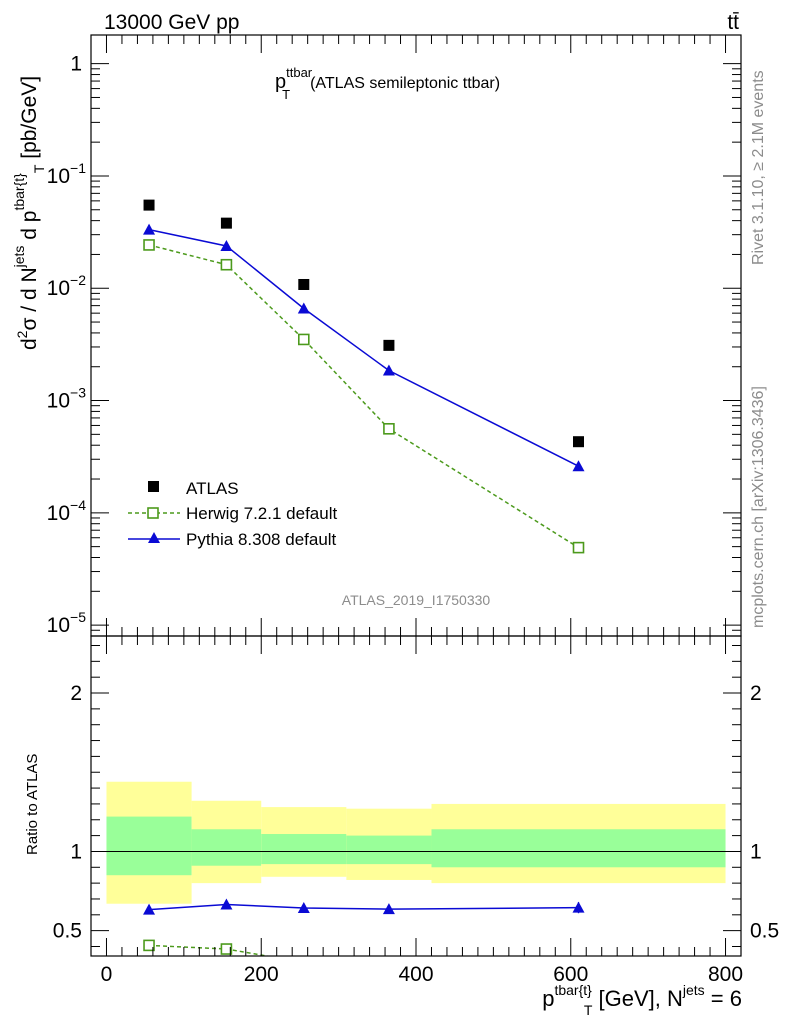  I want to click on y-tick-label: 10⁻⁵, so click(67, 623).